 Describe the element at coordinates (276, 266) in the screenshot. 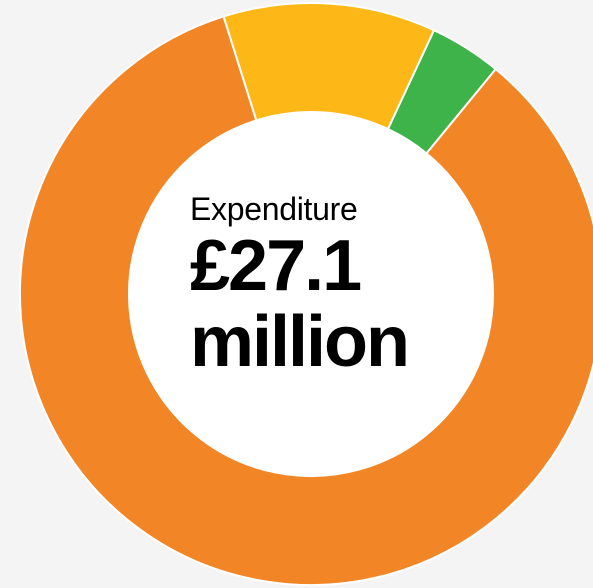

I see `expenditure-amount: £27.1` at that location.